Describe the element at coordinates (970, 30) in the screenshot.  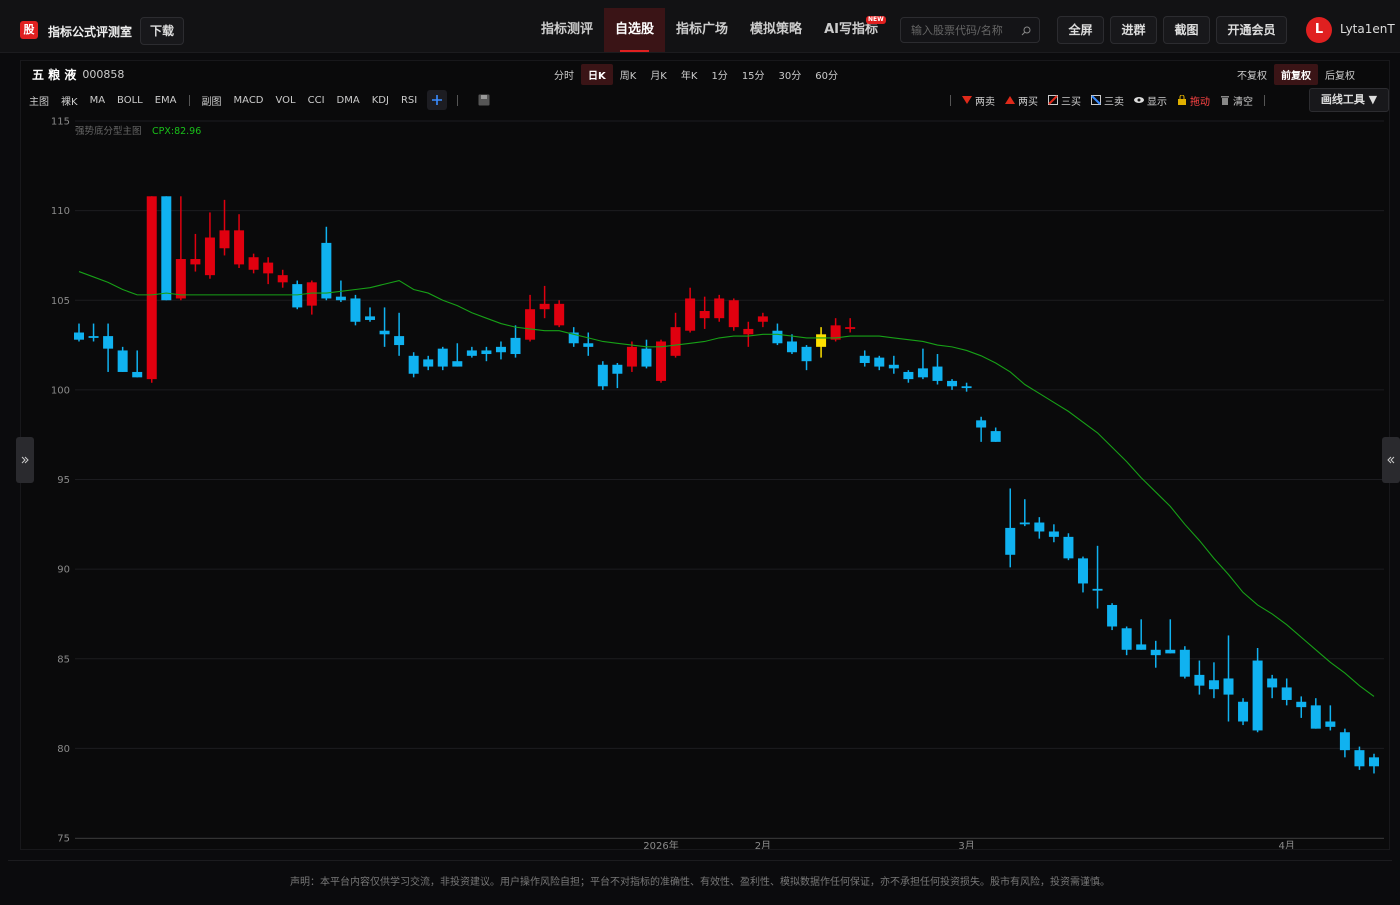
I see `search-box: 输入股票代码/名称` at that location.